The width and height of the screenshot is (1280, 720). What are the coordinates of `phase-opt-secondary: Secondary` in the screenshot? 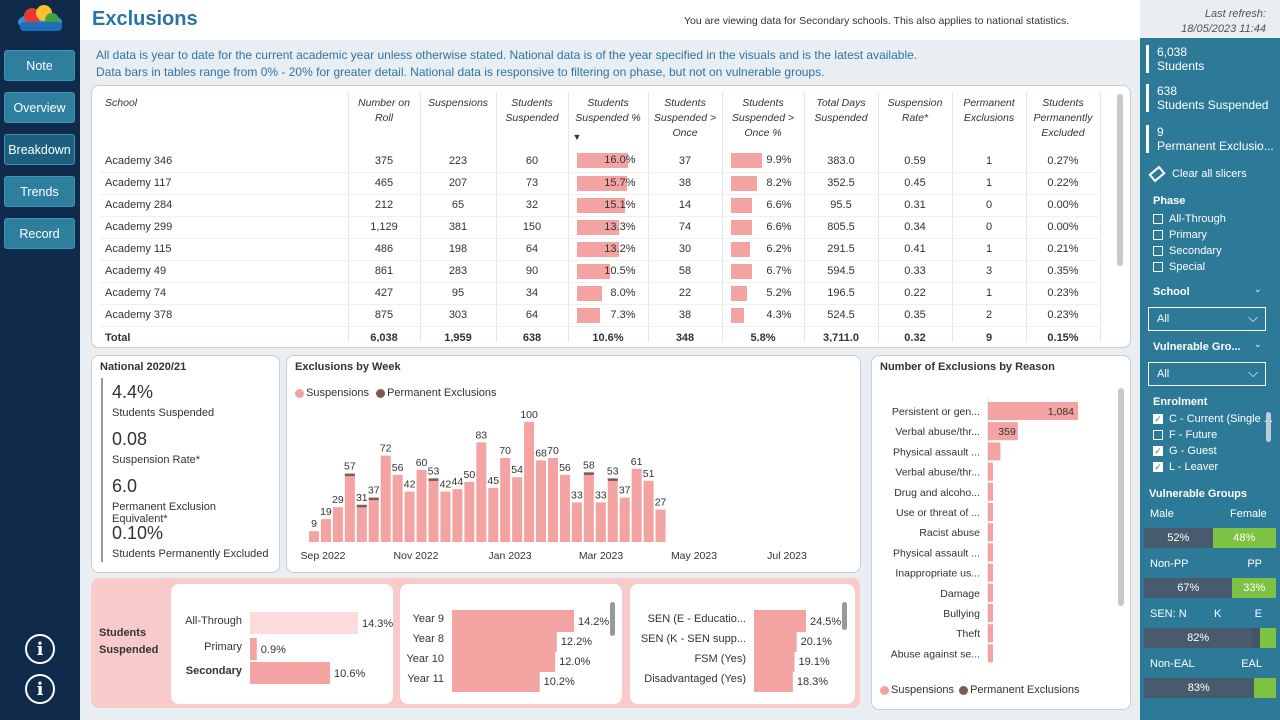 It's located at (1187, 251).